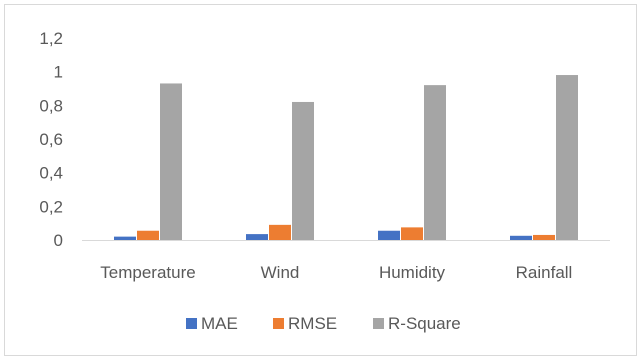 The width and height of the screenshot is (643, 363). What do you see at coordinates (412, 272) in the screenshot?
I see `x-category-label: Humidity` at bounding box center [412, 272].